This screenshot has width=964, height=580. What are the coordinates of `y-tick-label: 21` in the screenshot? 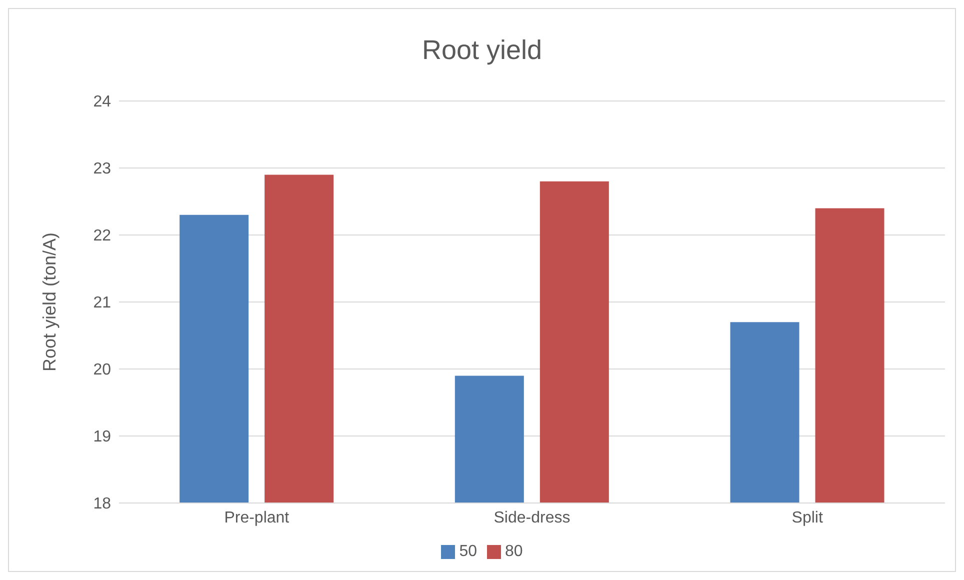 It's located at (102, 303).